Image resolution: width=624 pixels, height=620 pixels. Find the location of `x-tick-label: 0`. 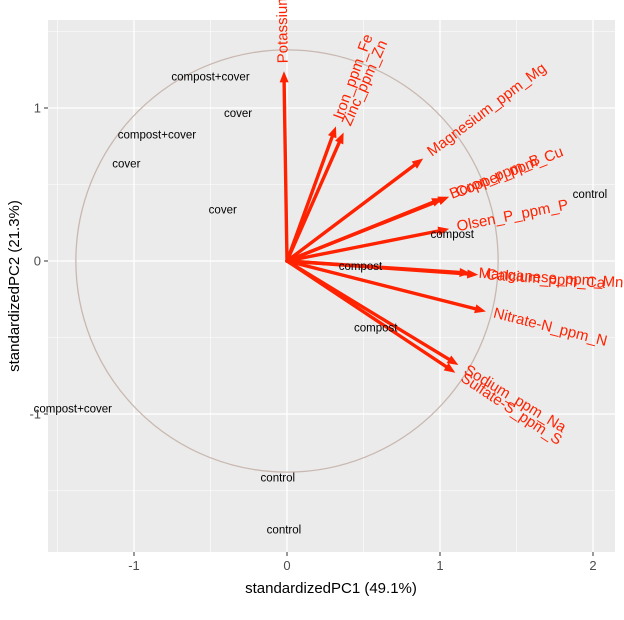

x-tick-label: 0 is located at coordinates (286, 565).